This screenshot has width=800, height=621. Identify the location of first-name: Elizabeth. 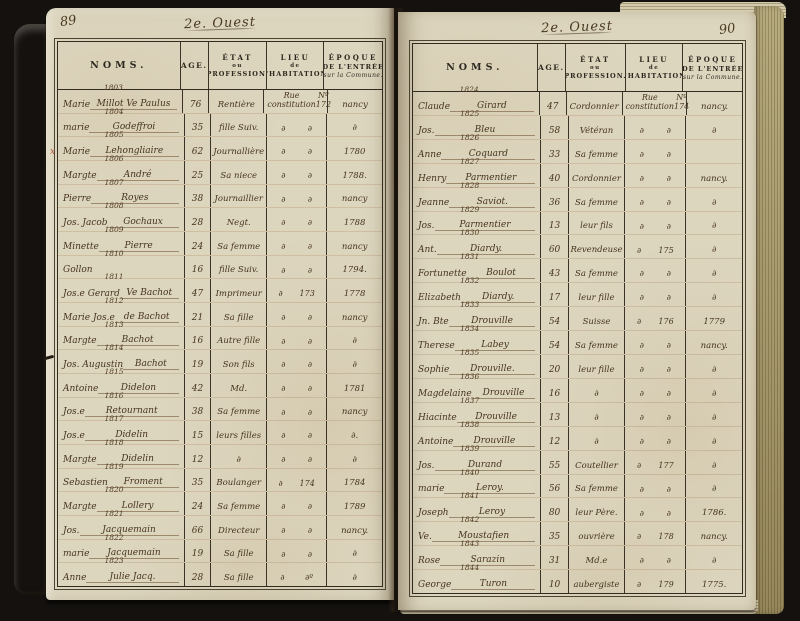
(439, 298).